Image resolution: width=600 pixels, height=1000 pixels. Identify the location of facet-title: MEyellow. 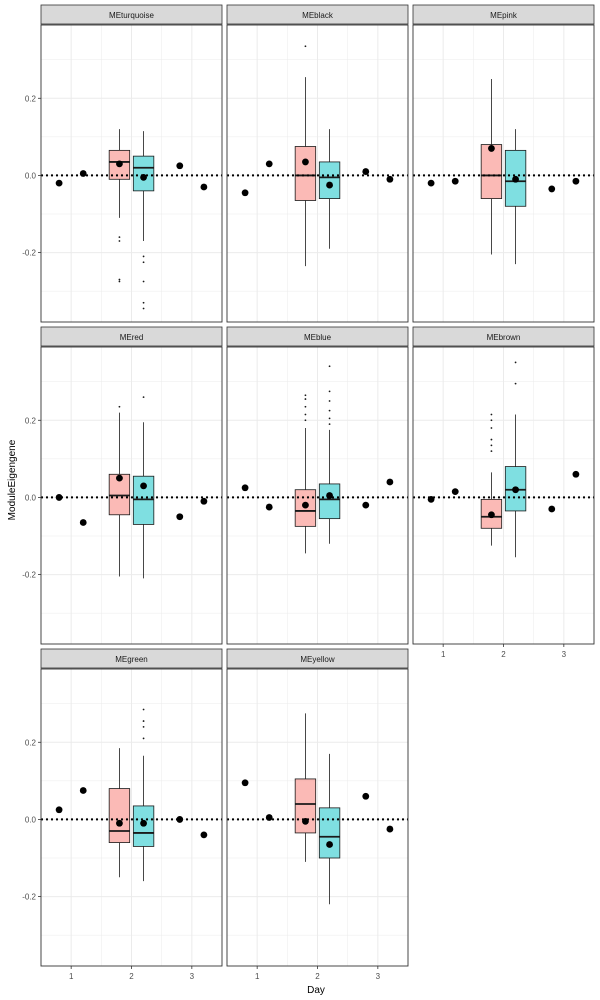
(317, 659).